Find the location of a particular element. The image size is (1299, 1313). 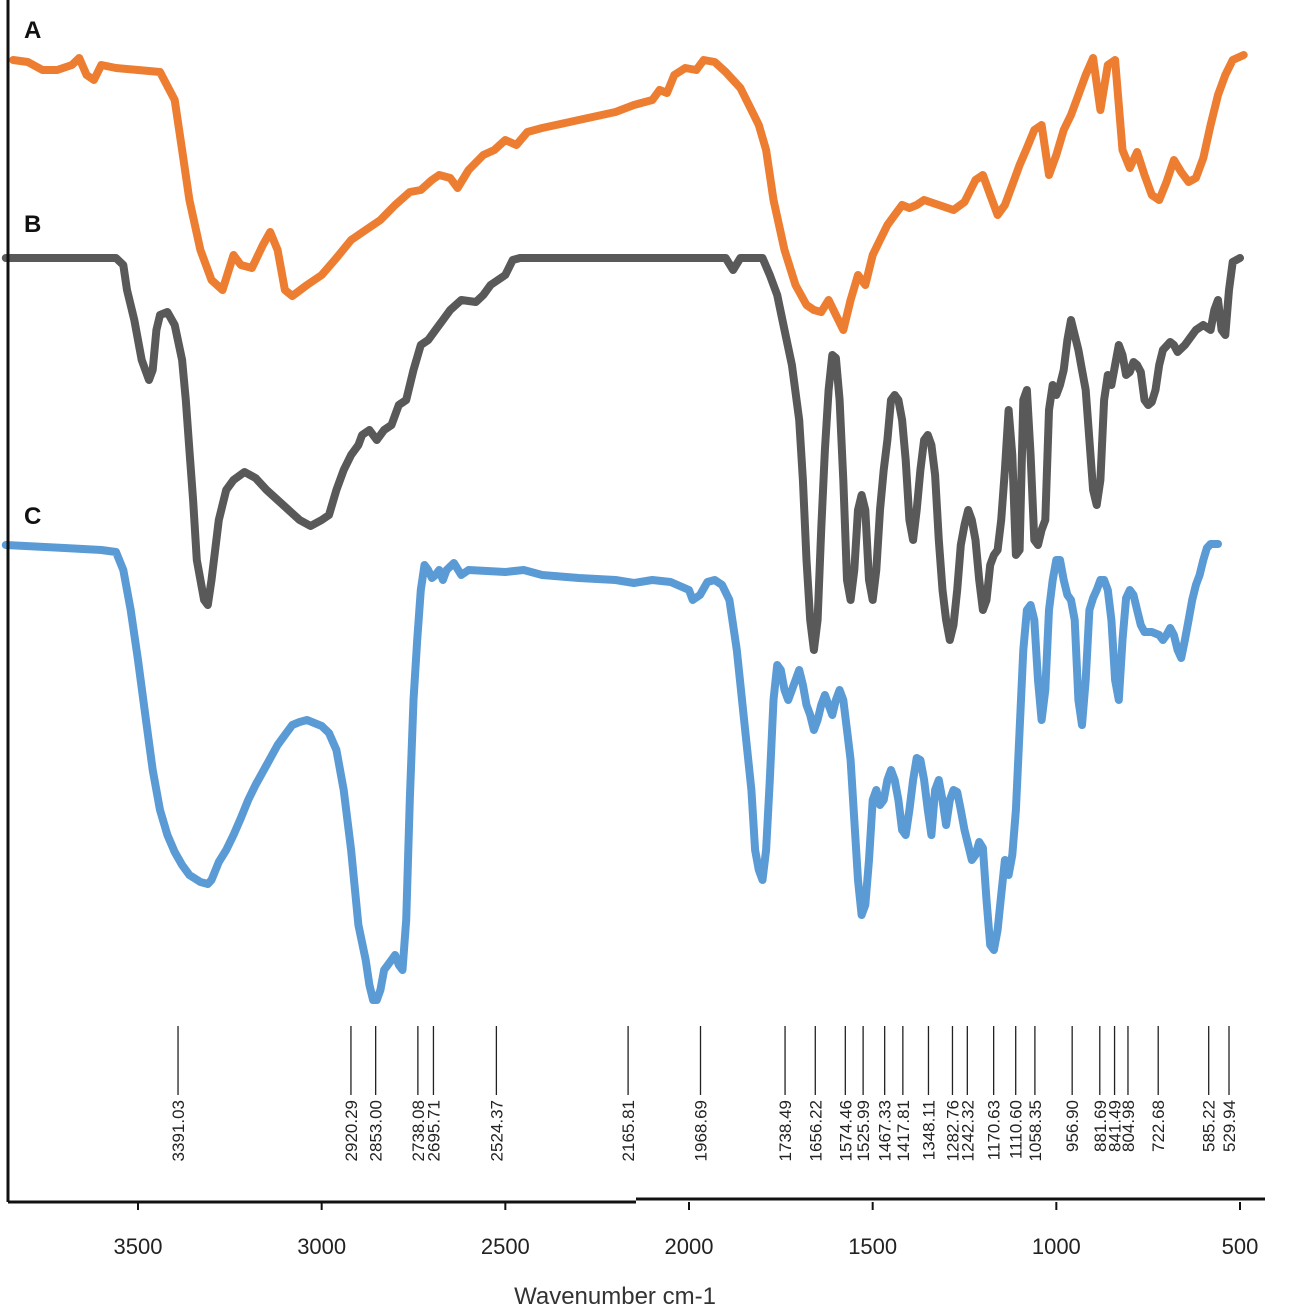

x-axis-title: Wavenumber cm-1 is located at coordinates (615, 1296).